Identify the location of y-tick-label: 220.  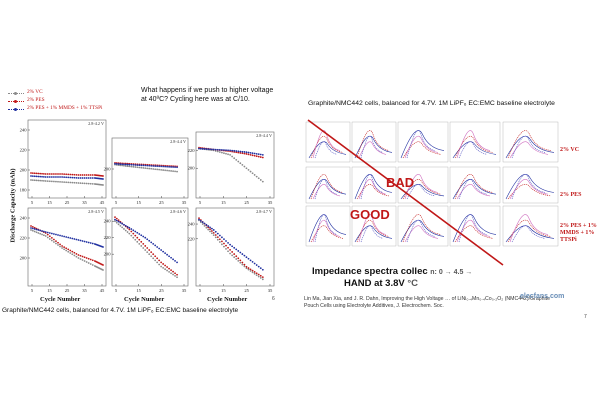
(192, 238).